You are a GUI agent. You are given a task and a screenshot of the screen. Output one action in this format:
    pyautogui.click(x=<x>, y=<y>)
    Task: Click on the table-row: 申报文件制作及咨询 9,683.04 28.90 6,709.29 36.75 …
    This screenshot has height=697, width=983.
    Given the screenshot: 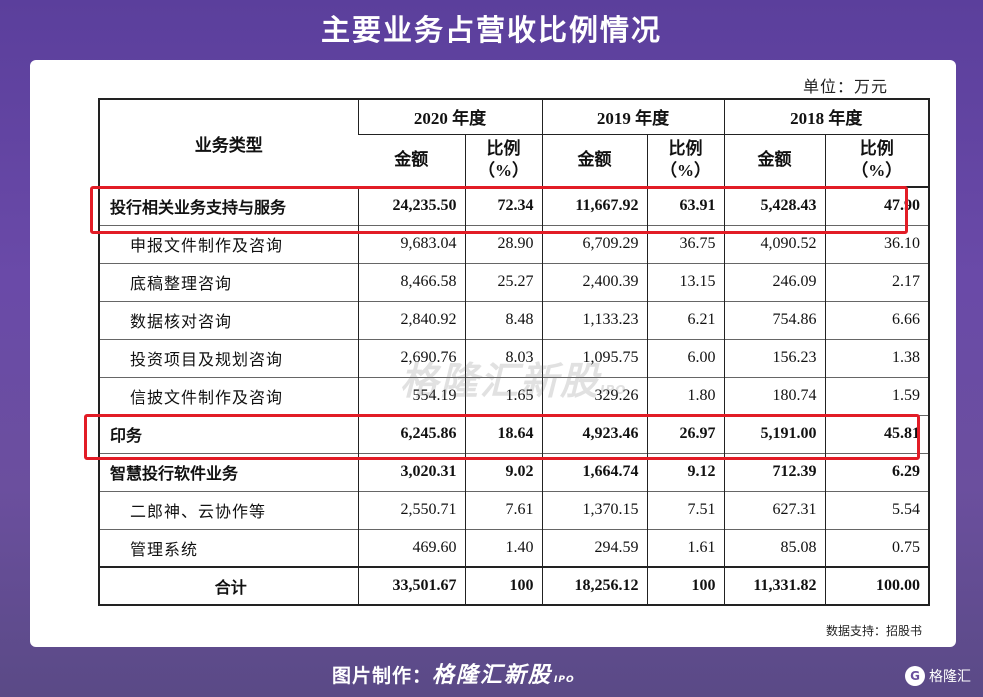 What is the action you would take?
    pyautogui.click(x=514, y=243)
    